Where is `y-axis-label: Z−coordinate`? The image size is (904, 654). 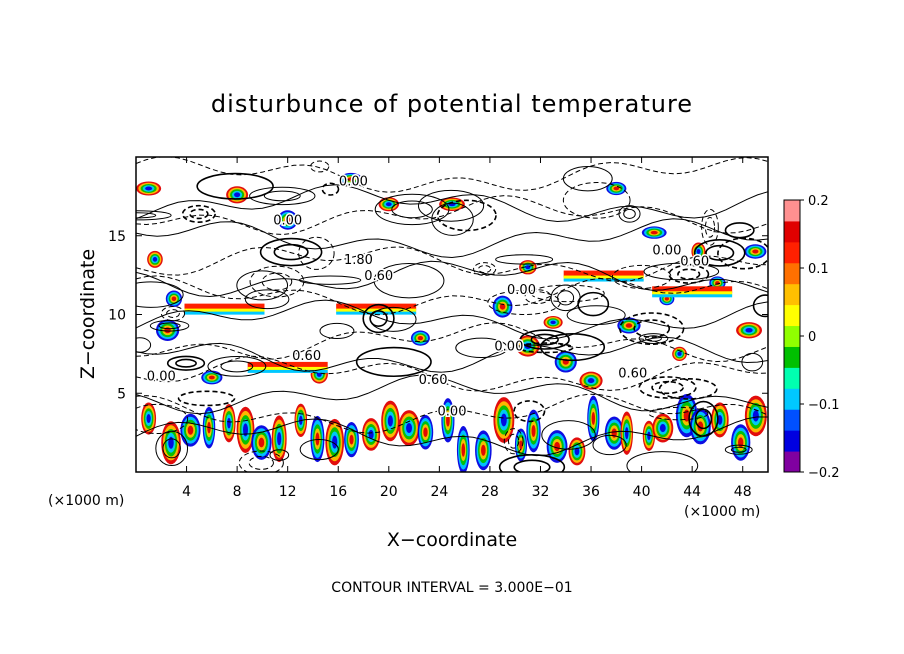
y-axis-label: Z−coordinate is located at coordinates (88, 314).